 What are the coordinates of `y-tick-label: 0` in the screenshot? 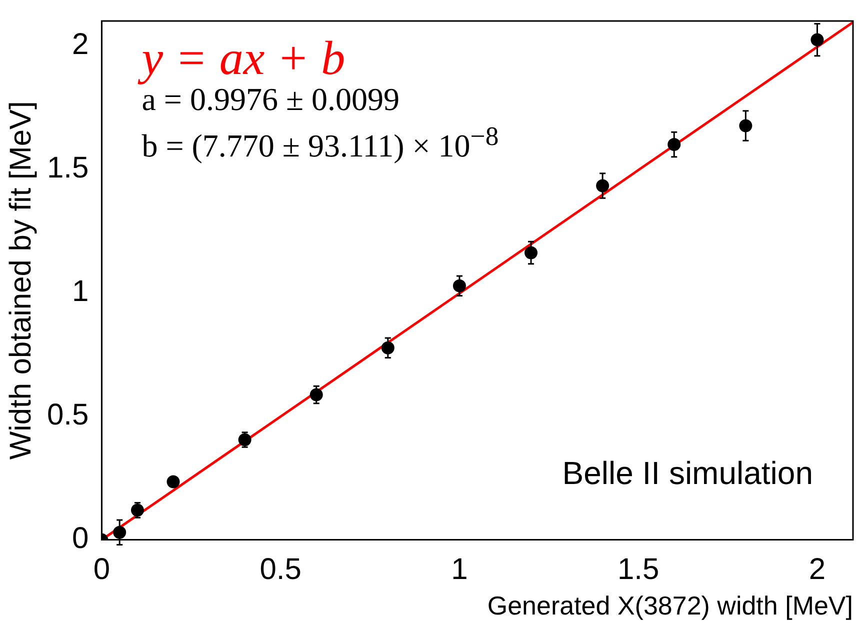 It's located at (80, 539).